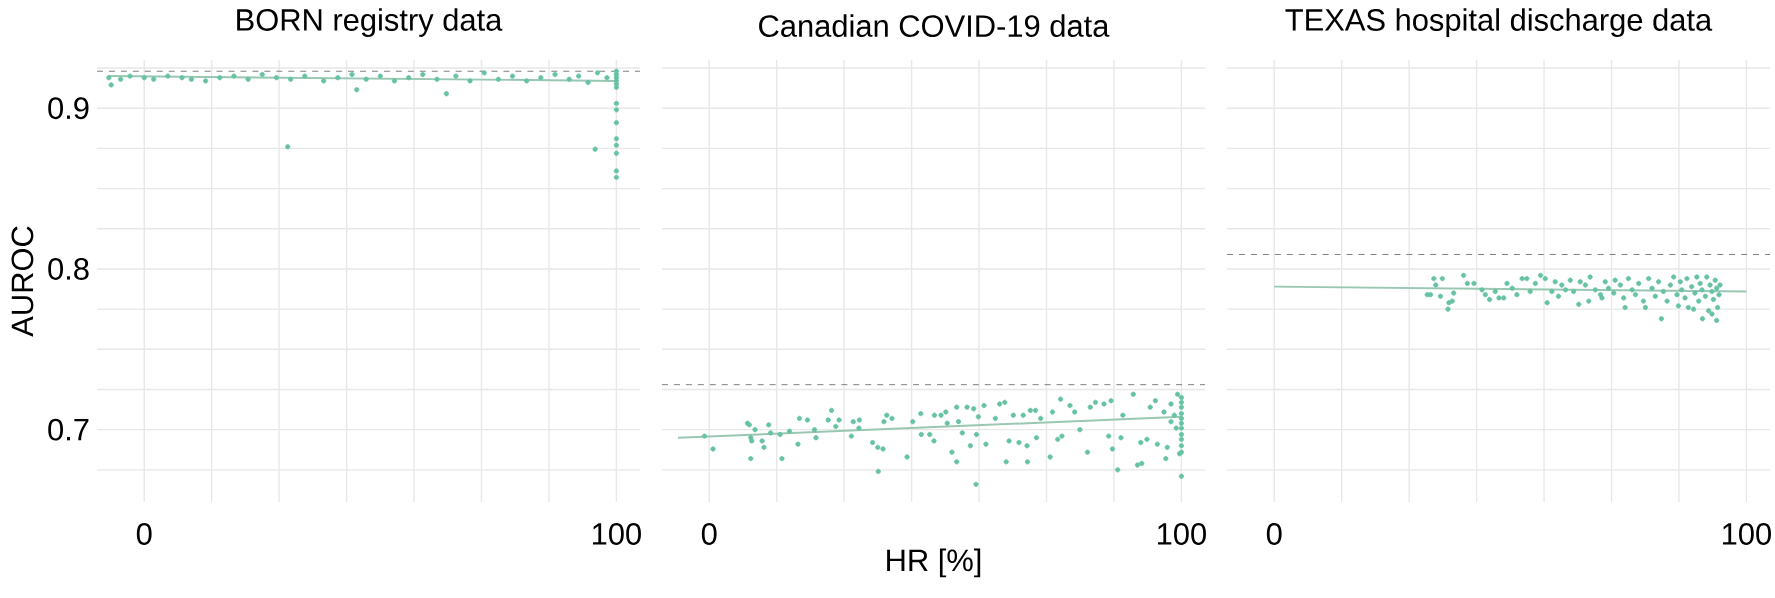  What do you see at coordinates (68, 108) in the screenshot?
I see `y-tick-label: 0.9` at bounding box center [68, 108].